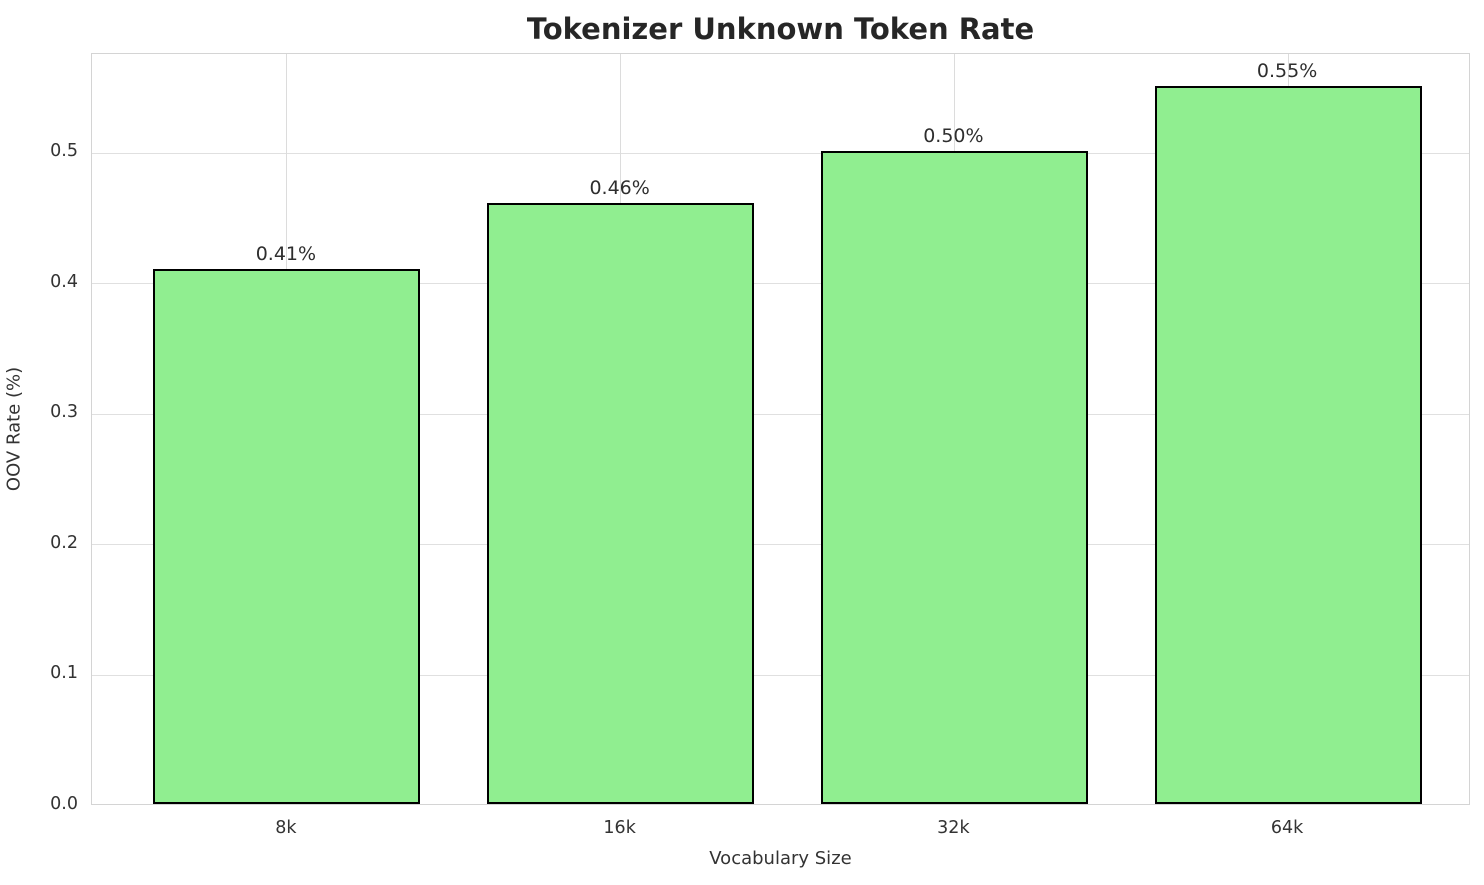  I want to click on y-tick-label: 0.5, so click(64, 151).